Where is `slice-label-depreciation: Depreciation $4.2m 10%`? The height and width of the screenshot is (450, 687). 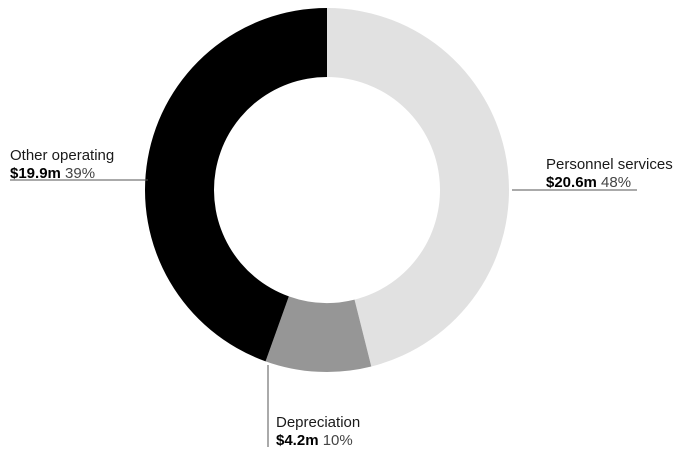 slice-label-depreciation: Depreciation $4.2m 10% is located at coordinates (318, 432).